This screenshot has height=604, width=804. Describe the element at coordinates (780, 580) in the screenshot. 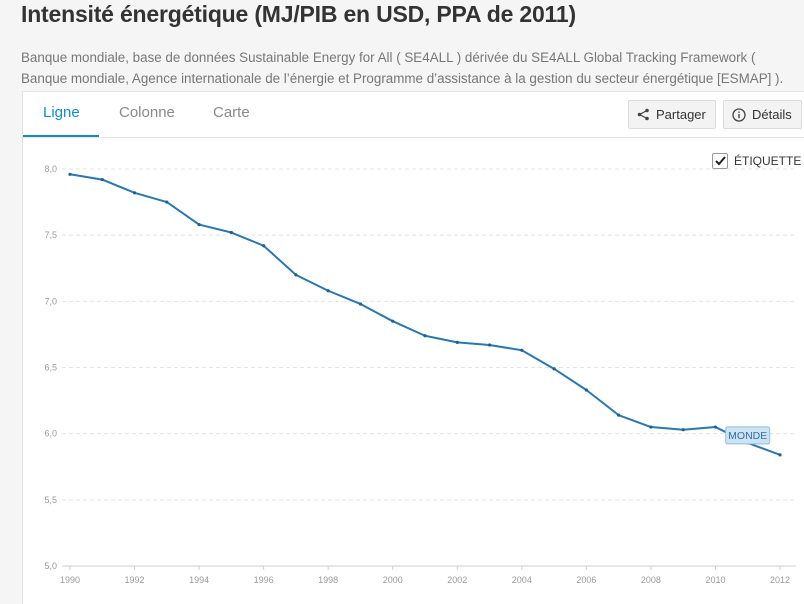

I see `x-tick-label: 2012` at that location.